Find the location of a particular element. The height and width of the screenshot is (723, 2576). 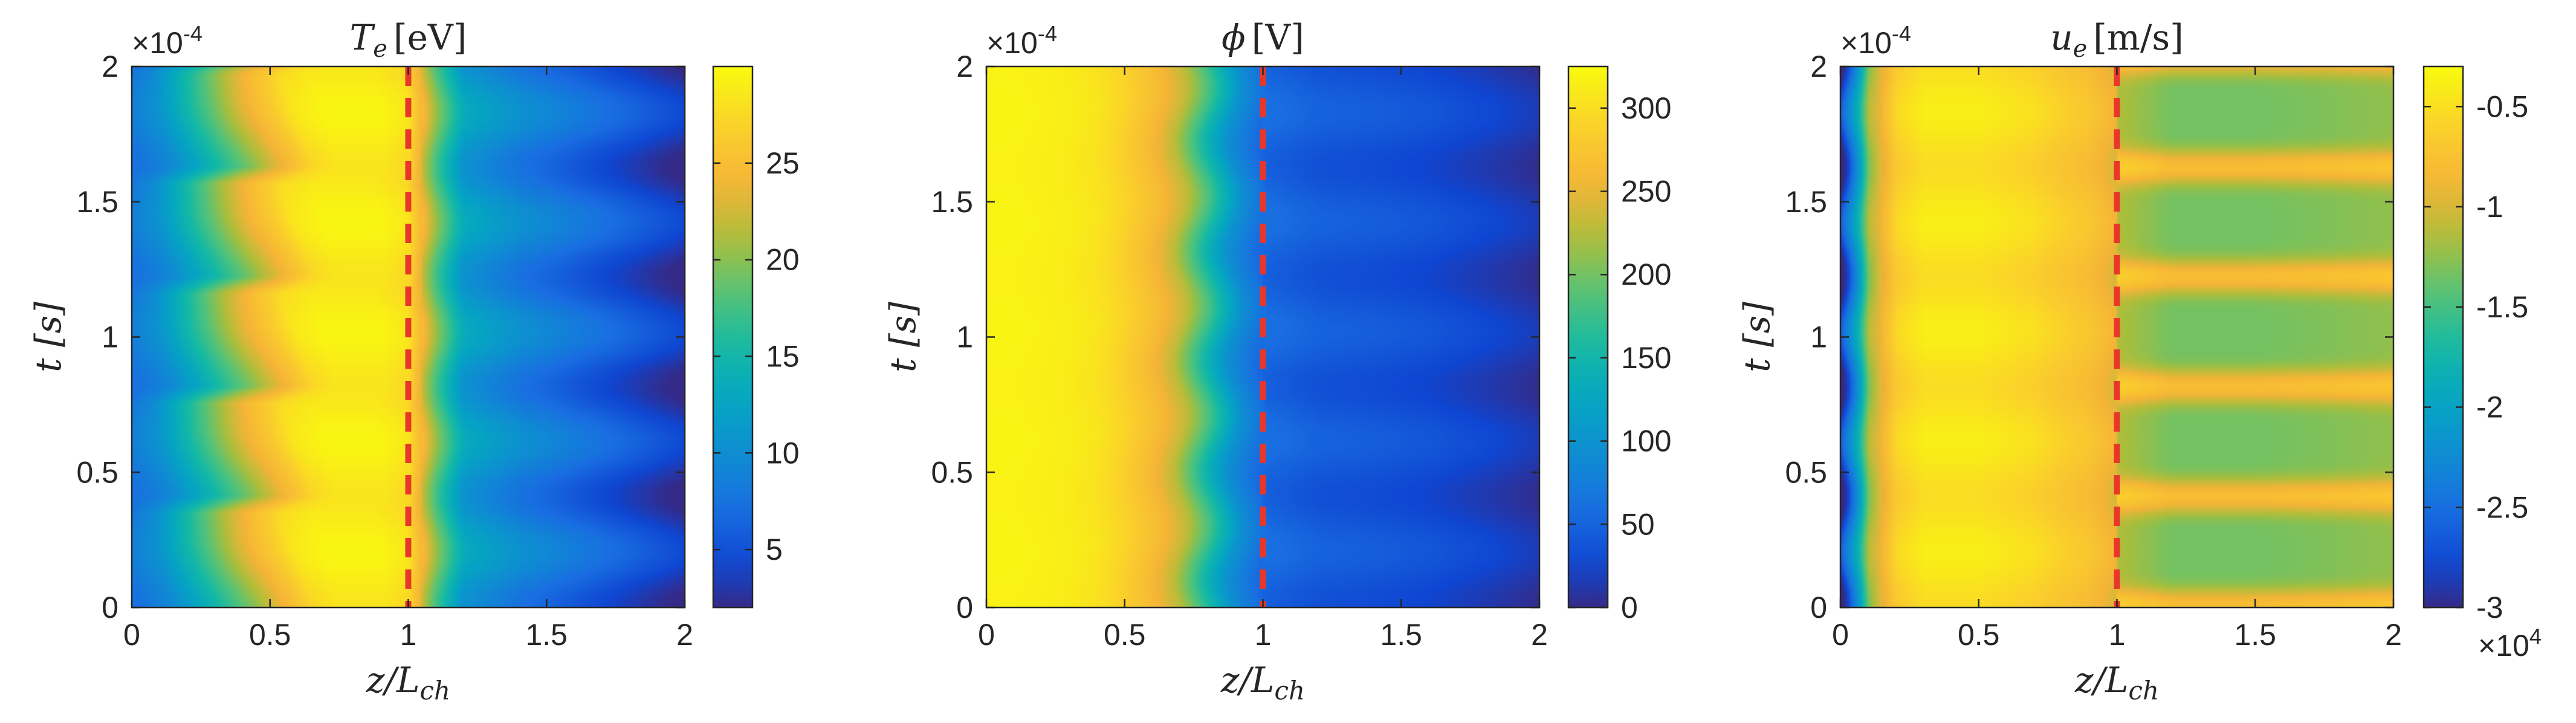

colorbar-tick-label: -1.5 is located at coordinates (2502, 307).